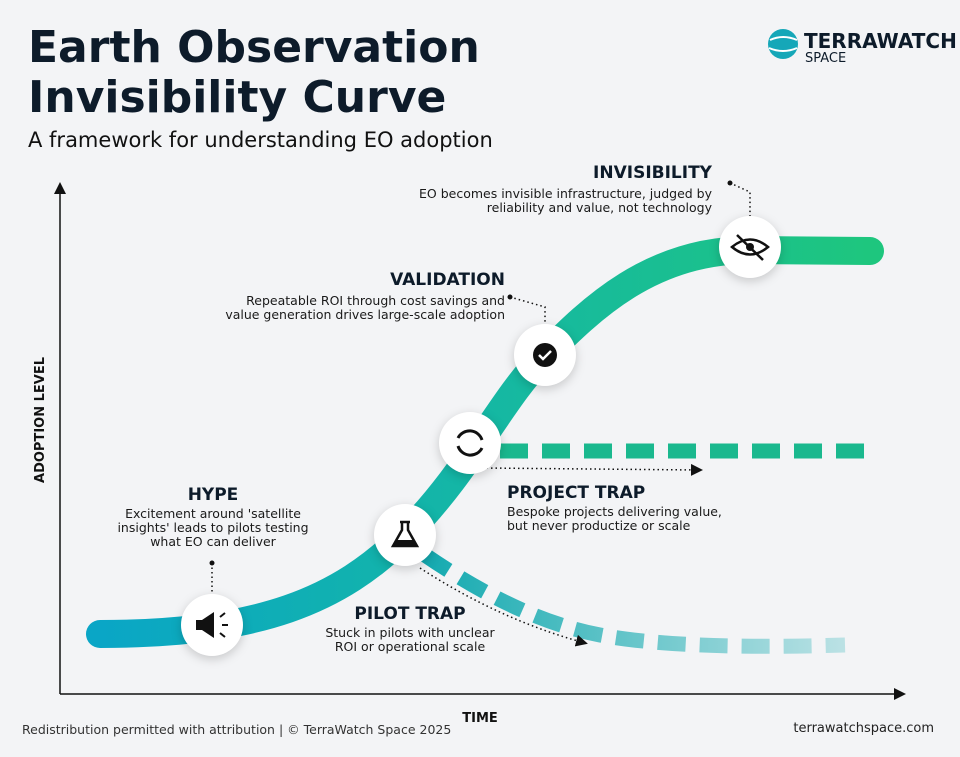 The height and width of the screenshot is (757, 960). Describe the element at coordinates (576, 493) in the screenshot. I see `stage-title: PROJECT TRAP` at that location.